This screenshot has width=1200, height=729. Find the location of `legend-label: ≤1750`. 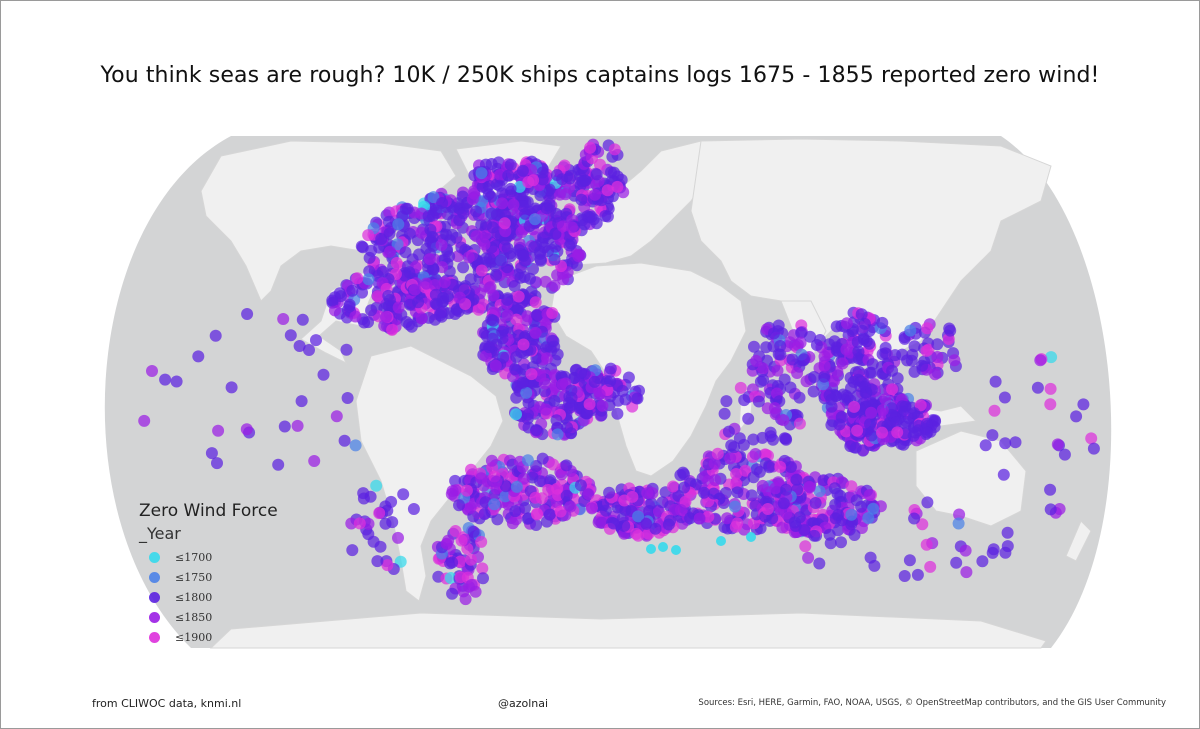

legend-label: ≤1750 is located at coordinates (194, 577).